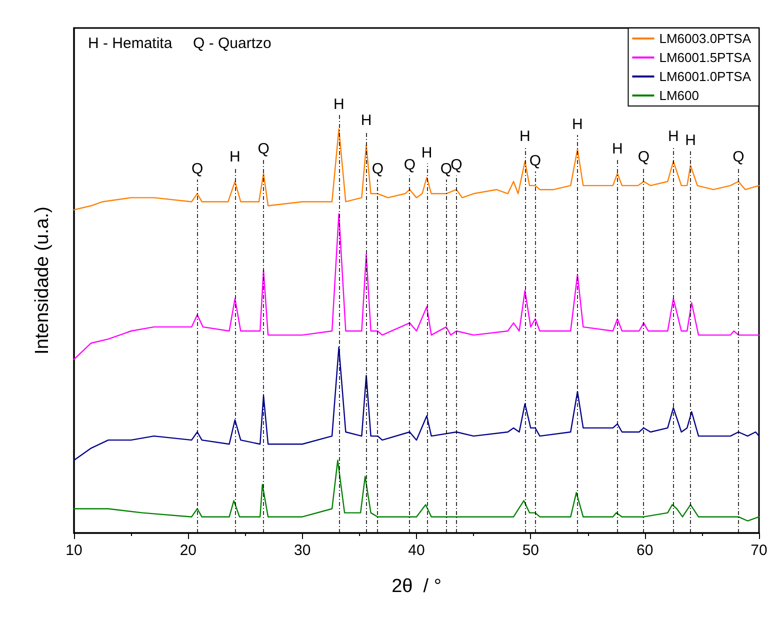 The height and width of the screenshot is (619, 779). I want to click on x-tick-label: 20, so click(188, 550).